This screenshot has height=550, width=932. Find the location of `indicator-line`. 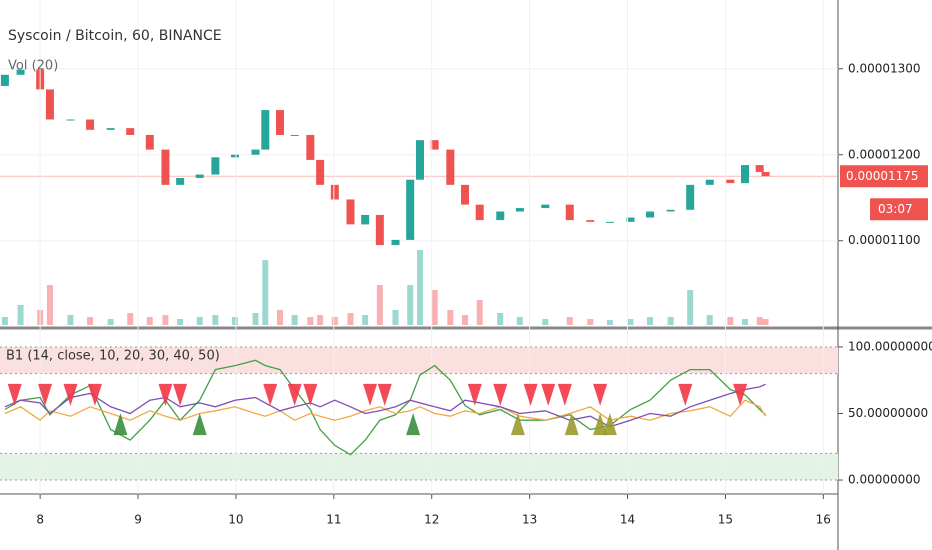

indicator-line is located at coordinates (385, 410).